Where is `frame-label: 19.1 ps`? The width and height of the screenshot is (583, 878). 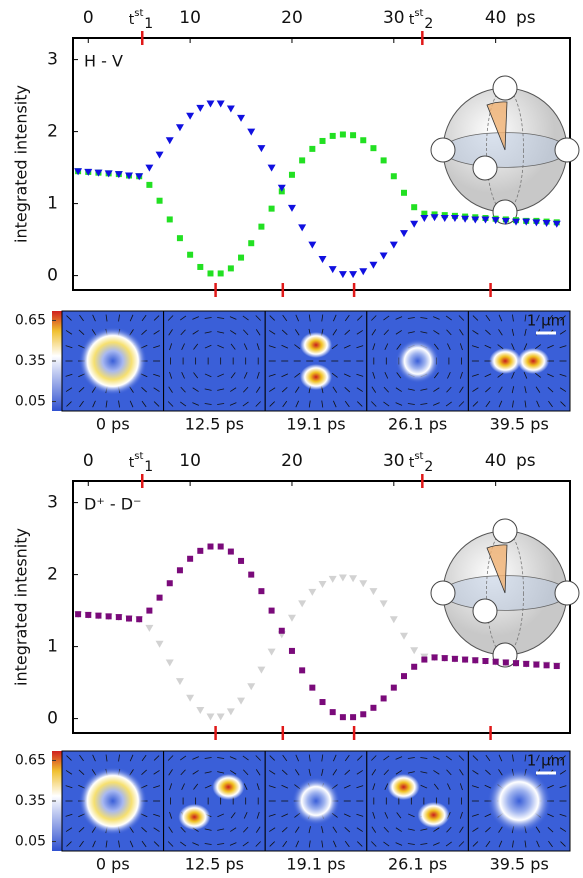
frame-label: 19.1 ps is located at coordinates (315, 424).